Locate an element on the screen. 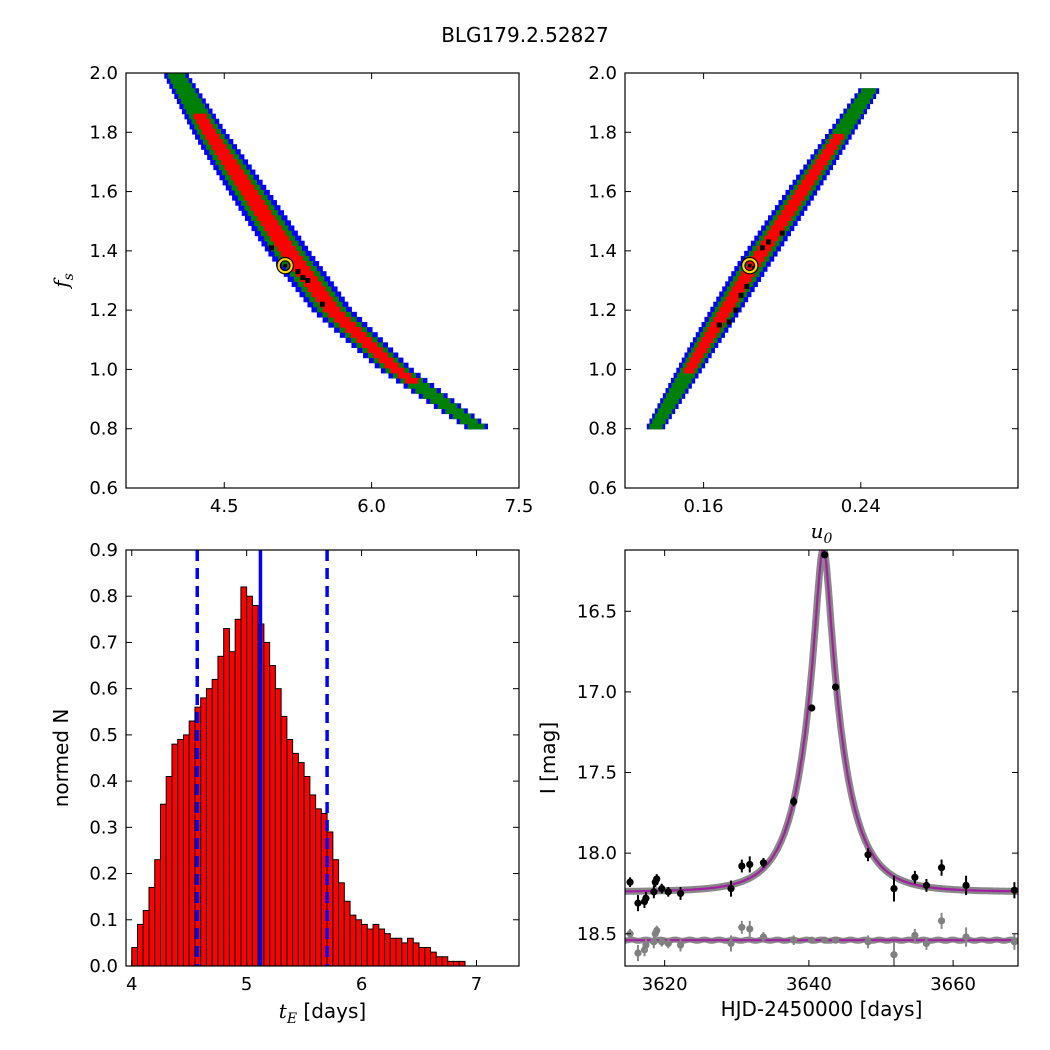 The width and height of the screenshot is (1050, 1050). fs-u0-heatmap is located at coordinates (763, 259).